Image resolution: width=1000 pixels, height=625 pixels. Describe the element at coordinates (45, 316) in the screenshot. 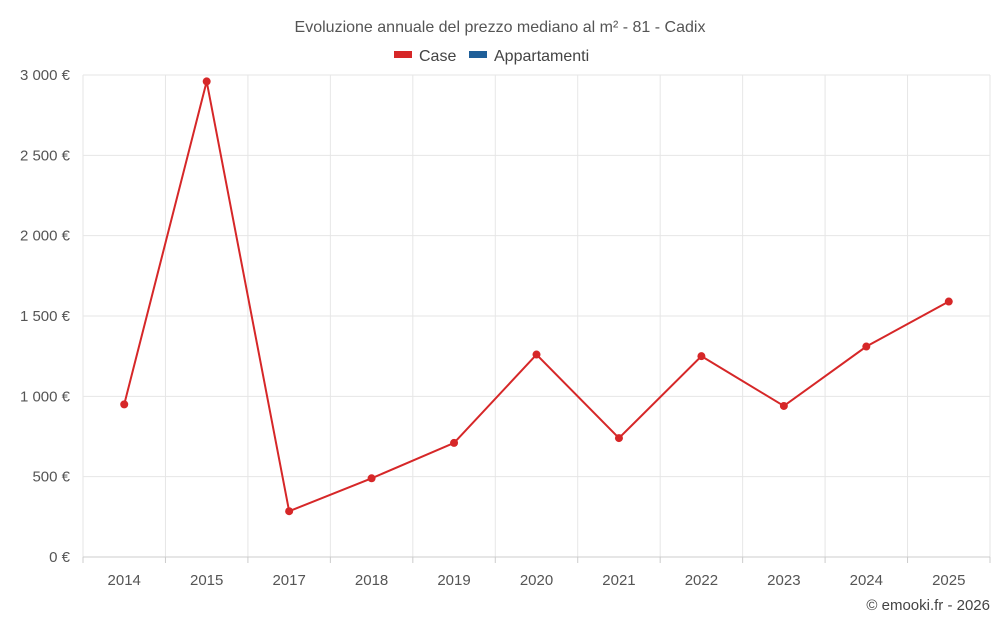

I see `y-tick-label: 1 500 €` at that location.